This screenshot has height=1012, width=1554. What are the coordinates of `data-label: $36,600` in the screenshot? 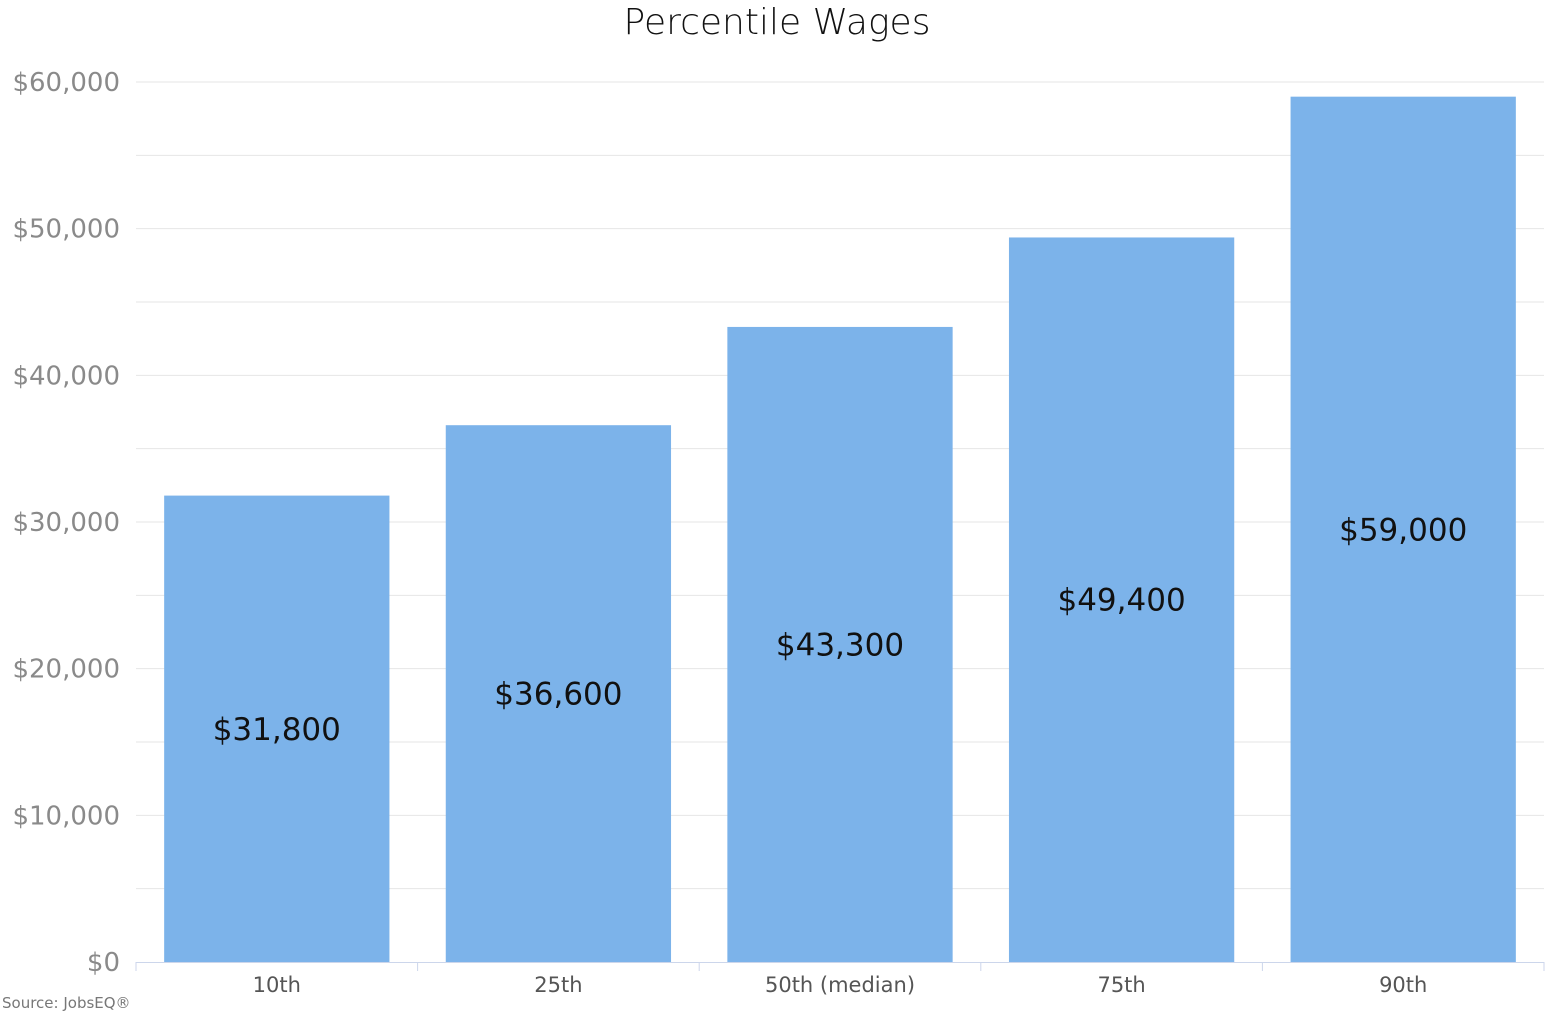 It's located at (558, 695).